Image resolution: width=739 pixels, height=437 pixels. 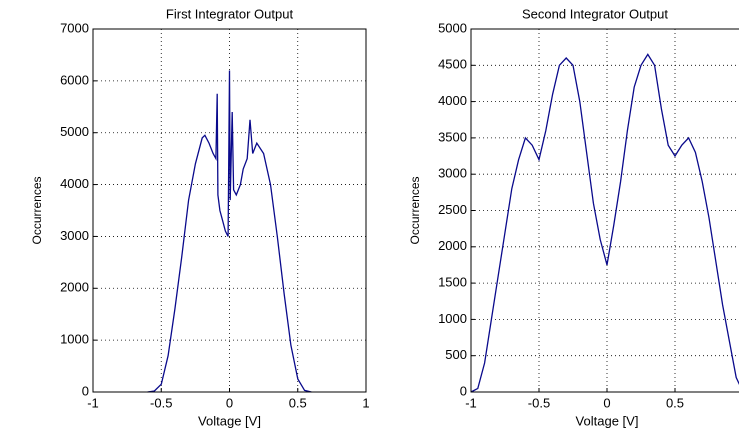 I want to click on y-tick-label: 4500, so click(x=452, y=64).